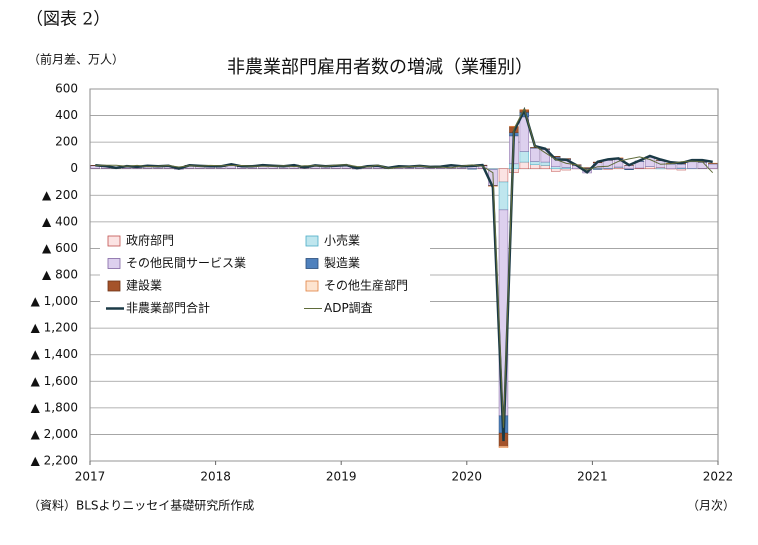 This screenshot has width=758, height=545. I want to click on y-axis-label: （前月差、万人）, so click(76, 59).